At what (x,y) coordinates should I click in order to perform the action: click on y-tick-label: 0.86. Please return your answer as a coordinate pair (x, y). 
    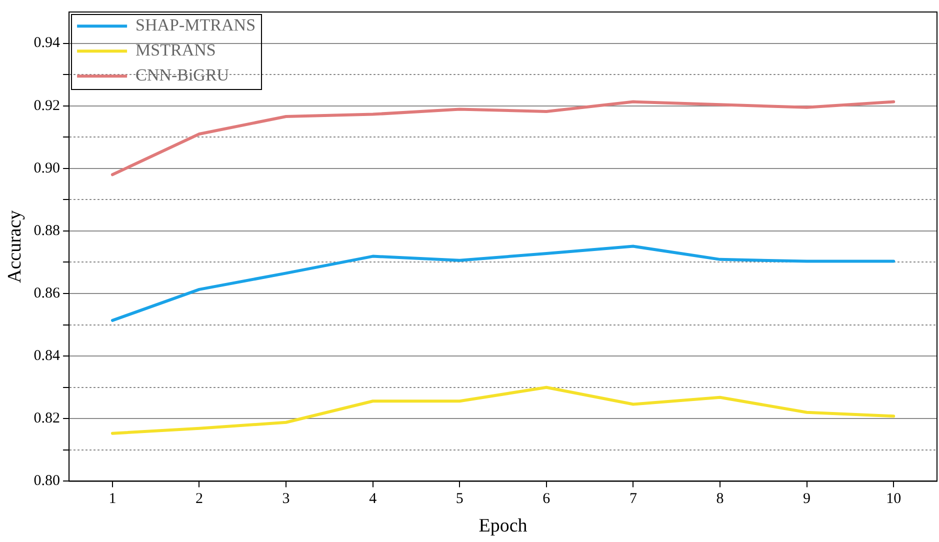
    Looking at the image, I should click on (47, 293).